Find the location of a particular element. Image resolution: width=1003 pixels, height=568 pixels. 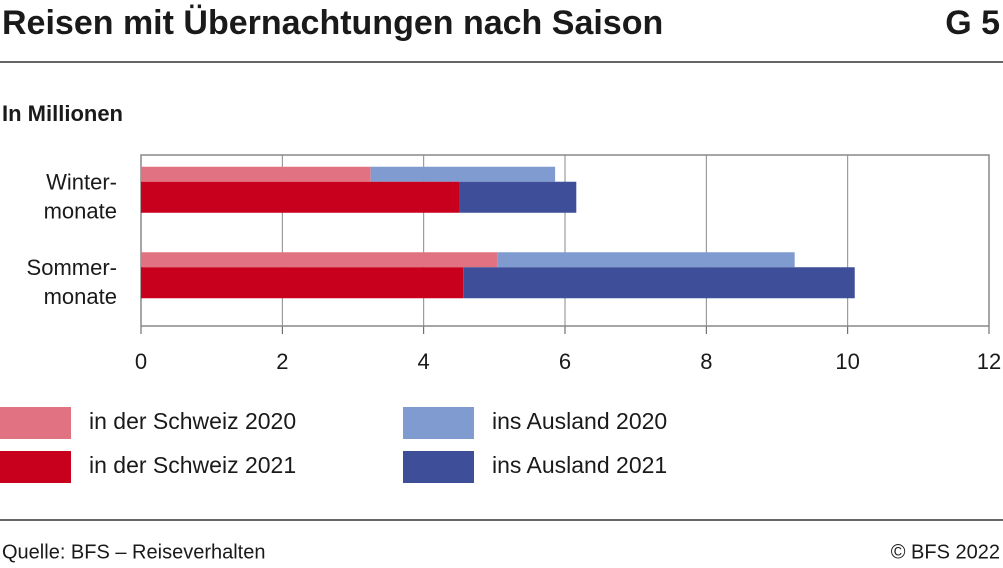

x-tick-label: 4 is located at coordinates (424, 361).